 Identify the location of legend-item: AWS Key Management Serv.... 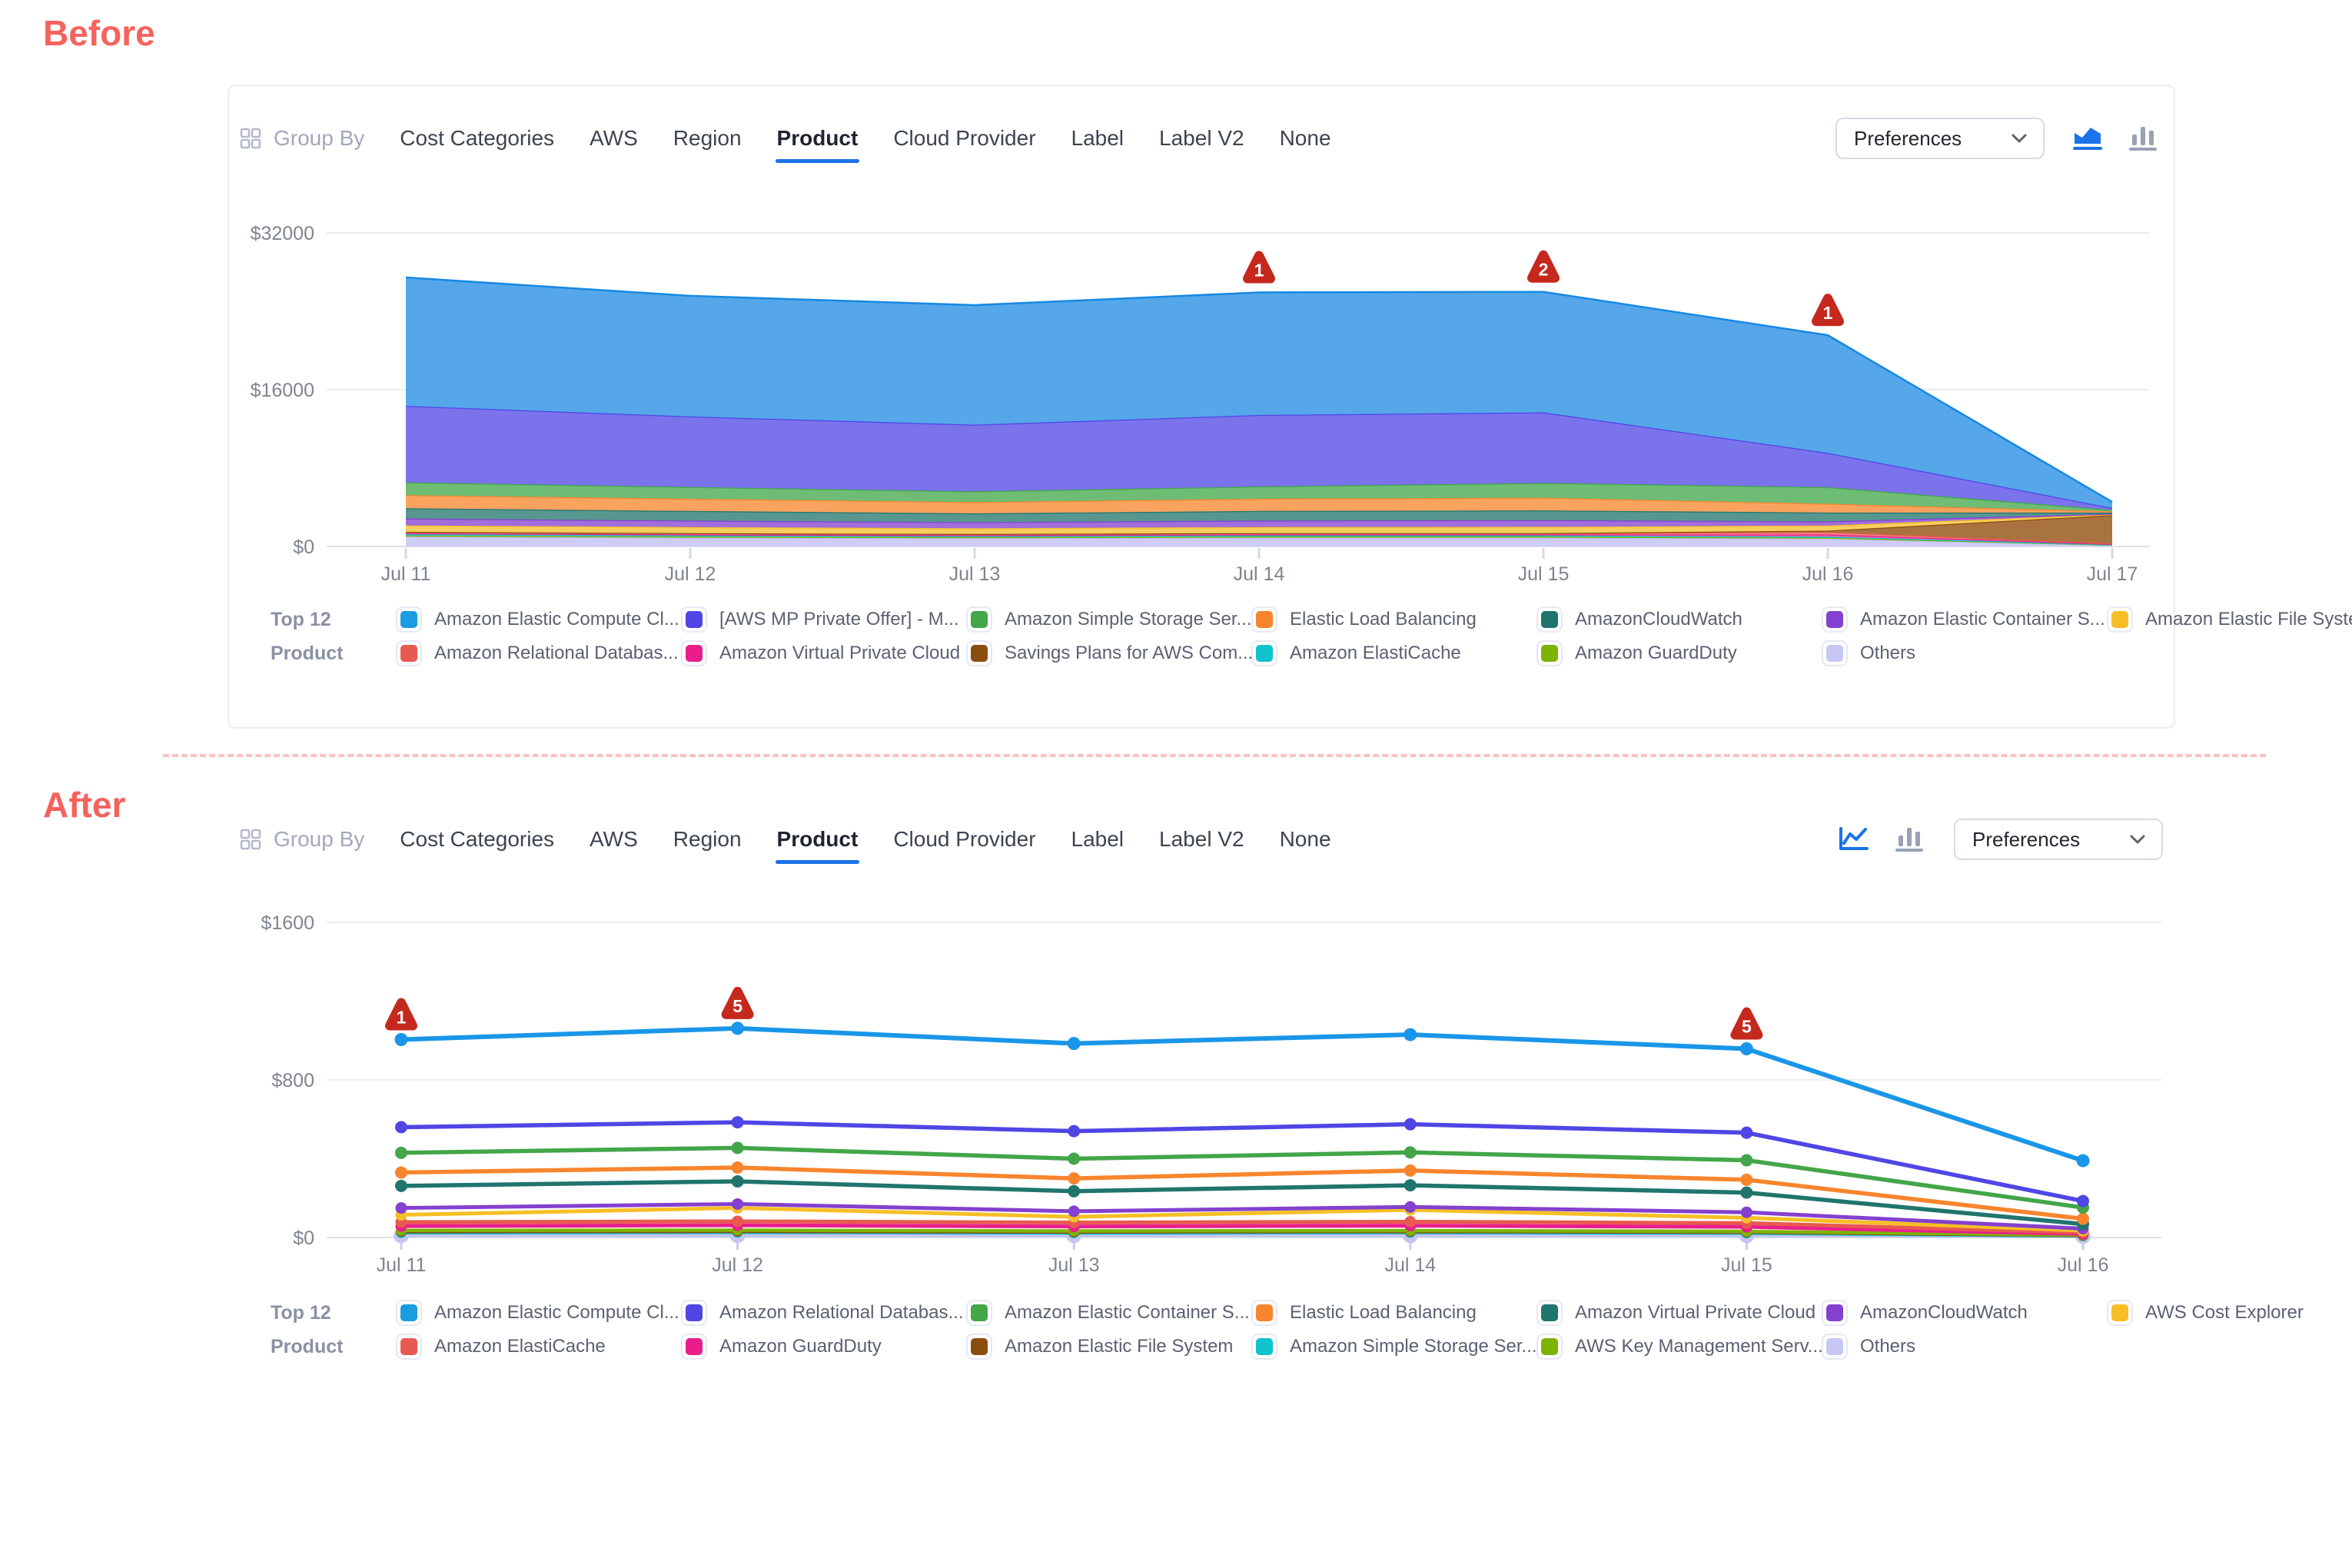
(1679, 1347).